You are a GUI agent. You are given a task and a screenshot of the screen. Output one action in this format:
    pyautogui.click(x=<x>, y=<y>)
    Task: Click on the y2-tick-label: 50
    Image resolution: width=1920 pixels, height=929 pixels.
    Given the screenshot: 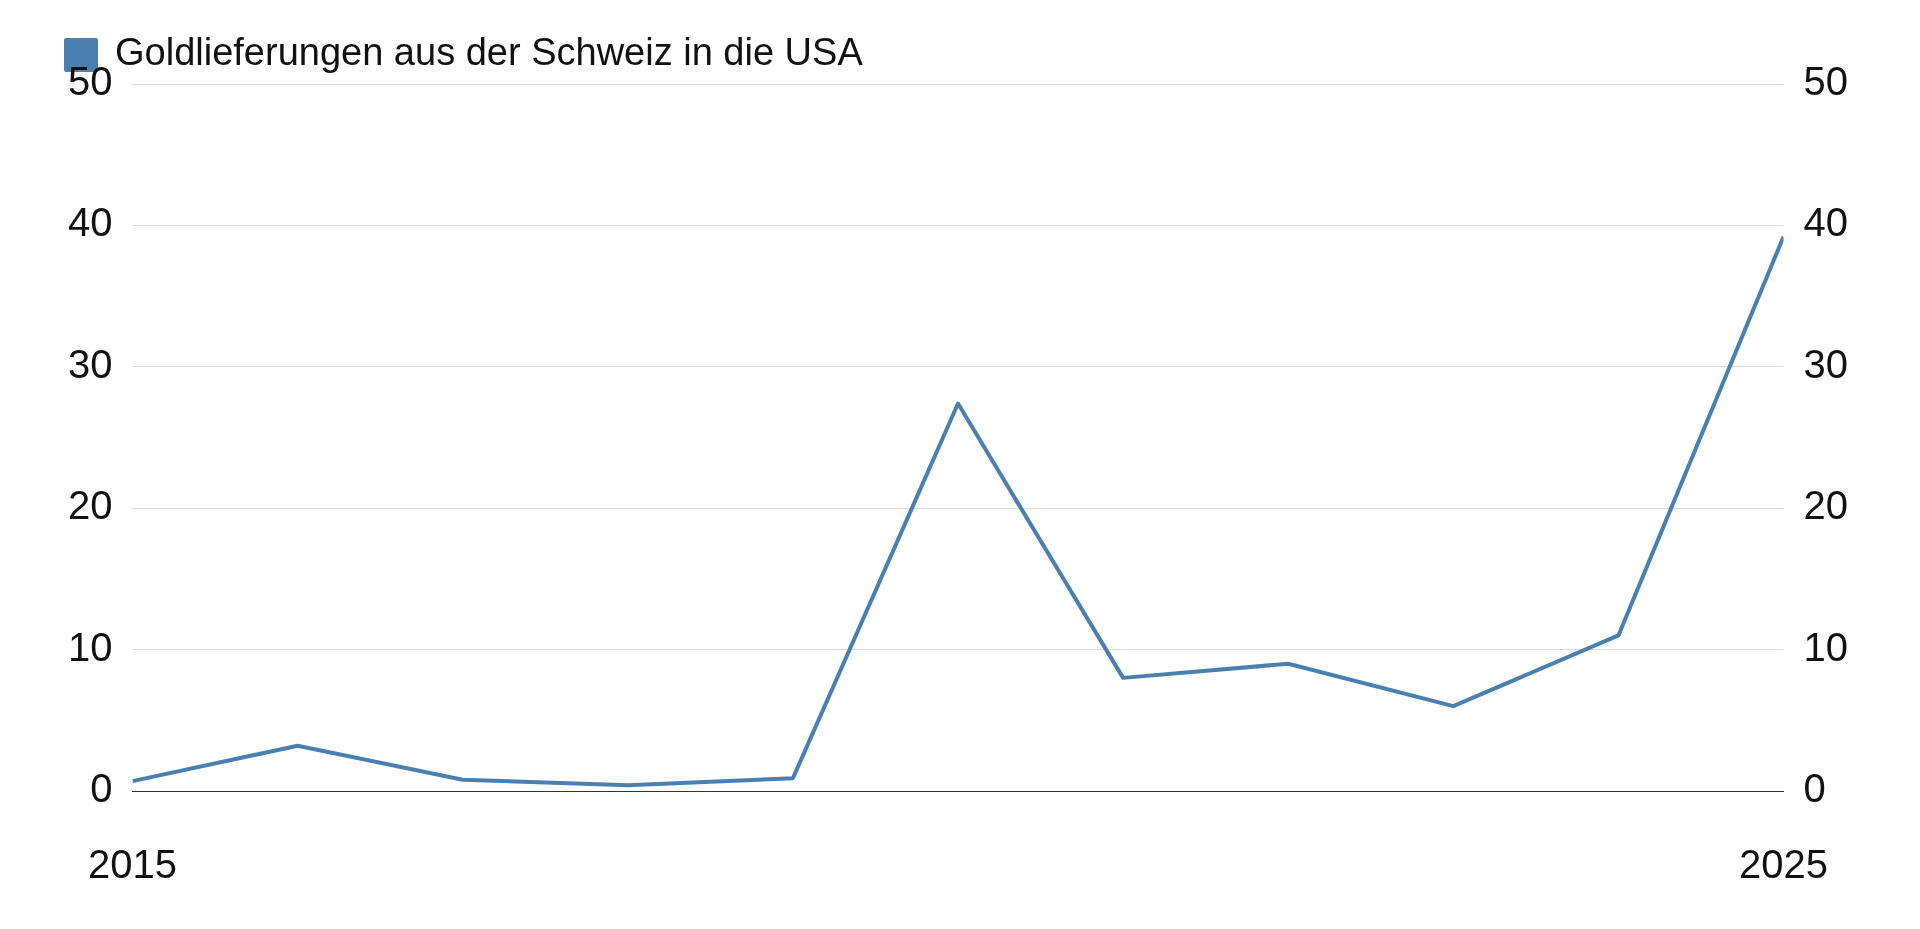 What is the action you would take?
    pyautogui.click(x=1826, y=81)
    